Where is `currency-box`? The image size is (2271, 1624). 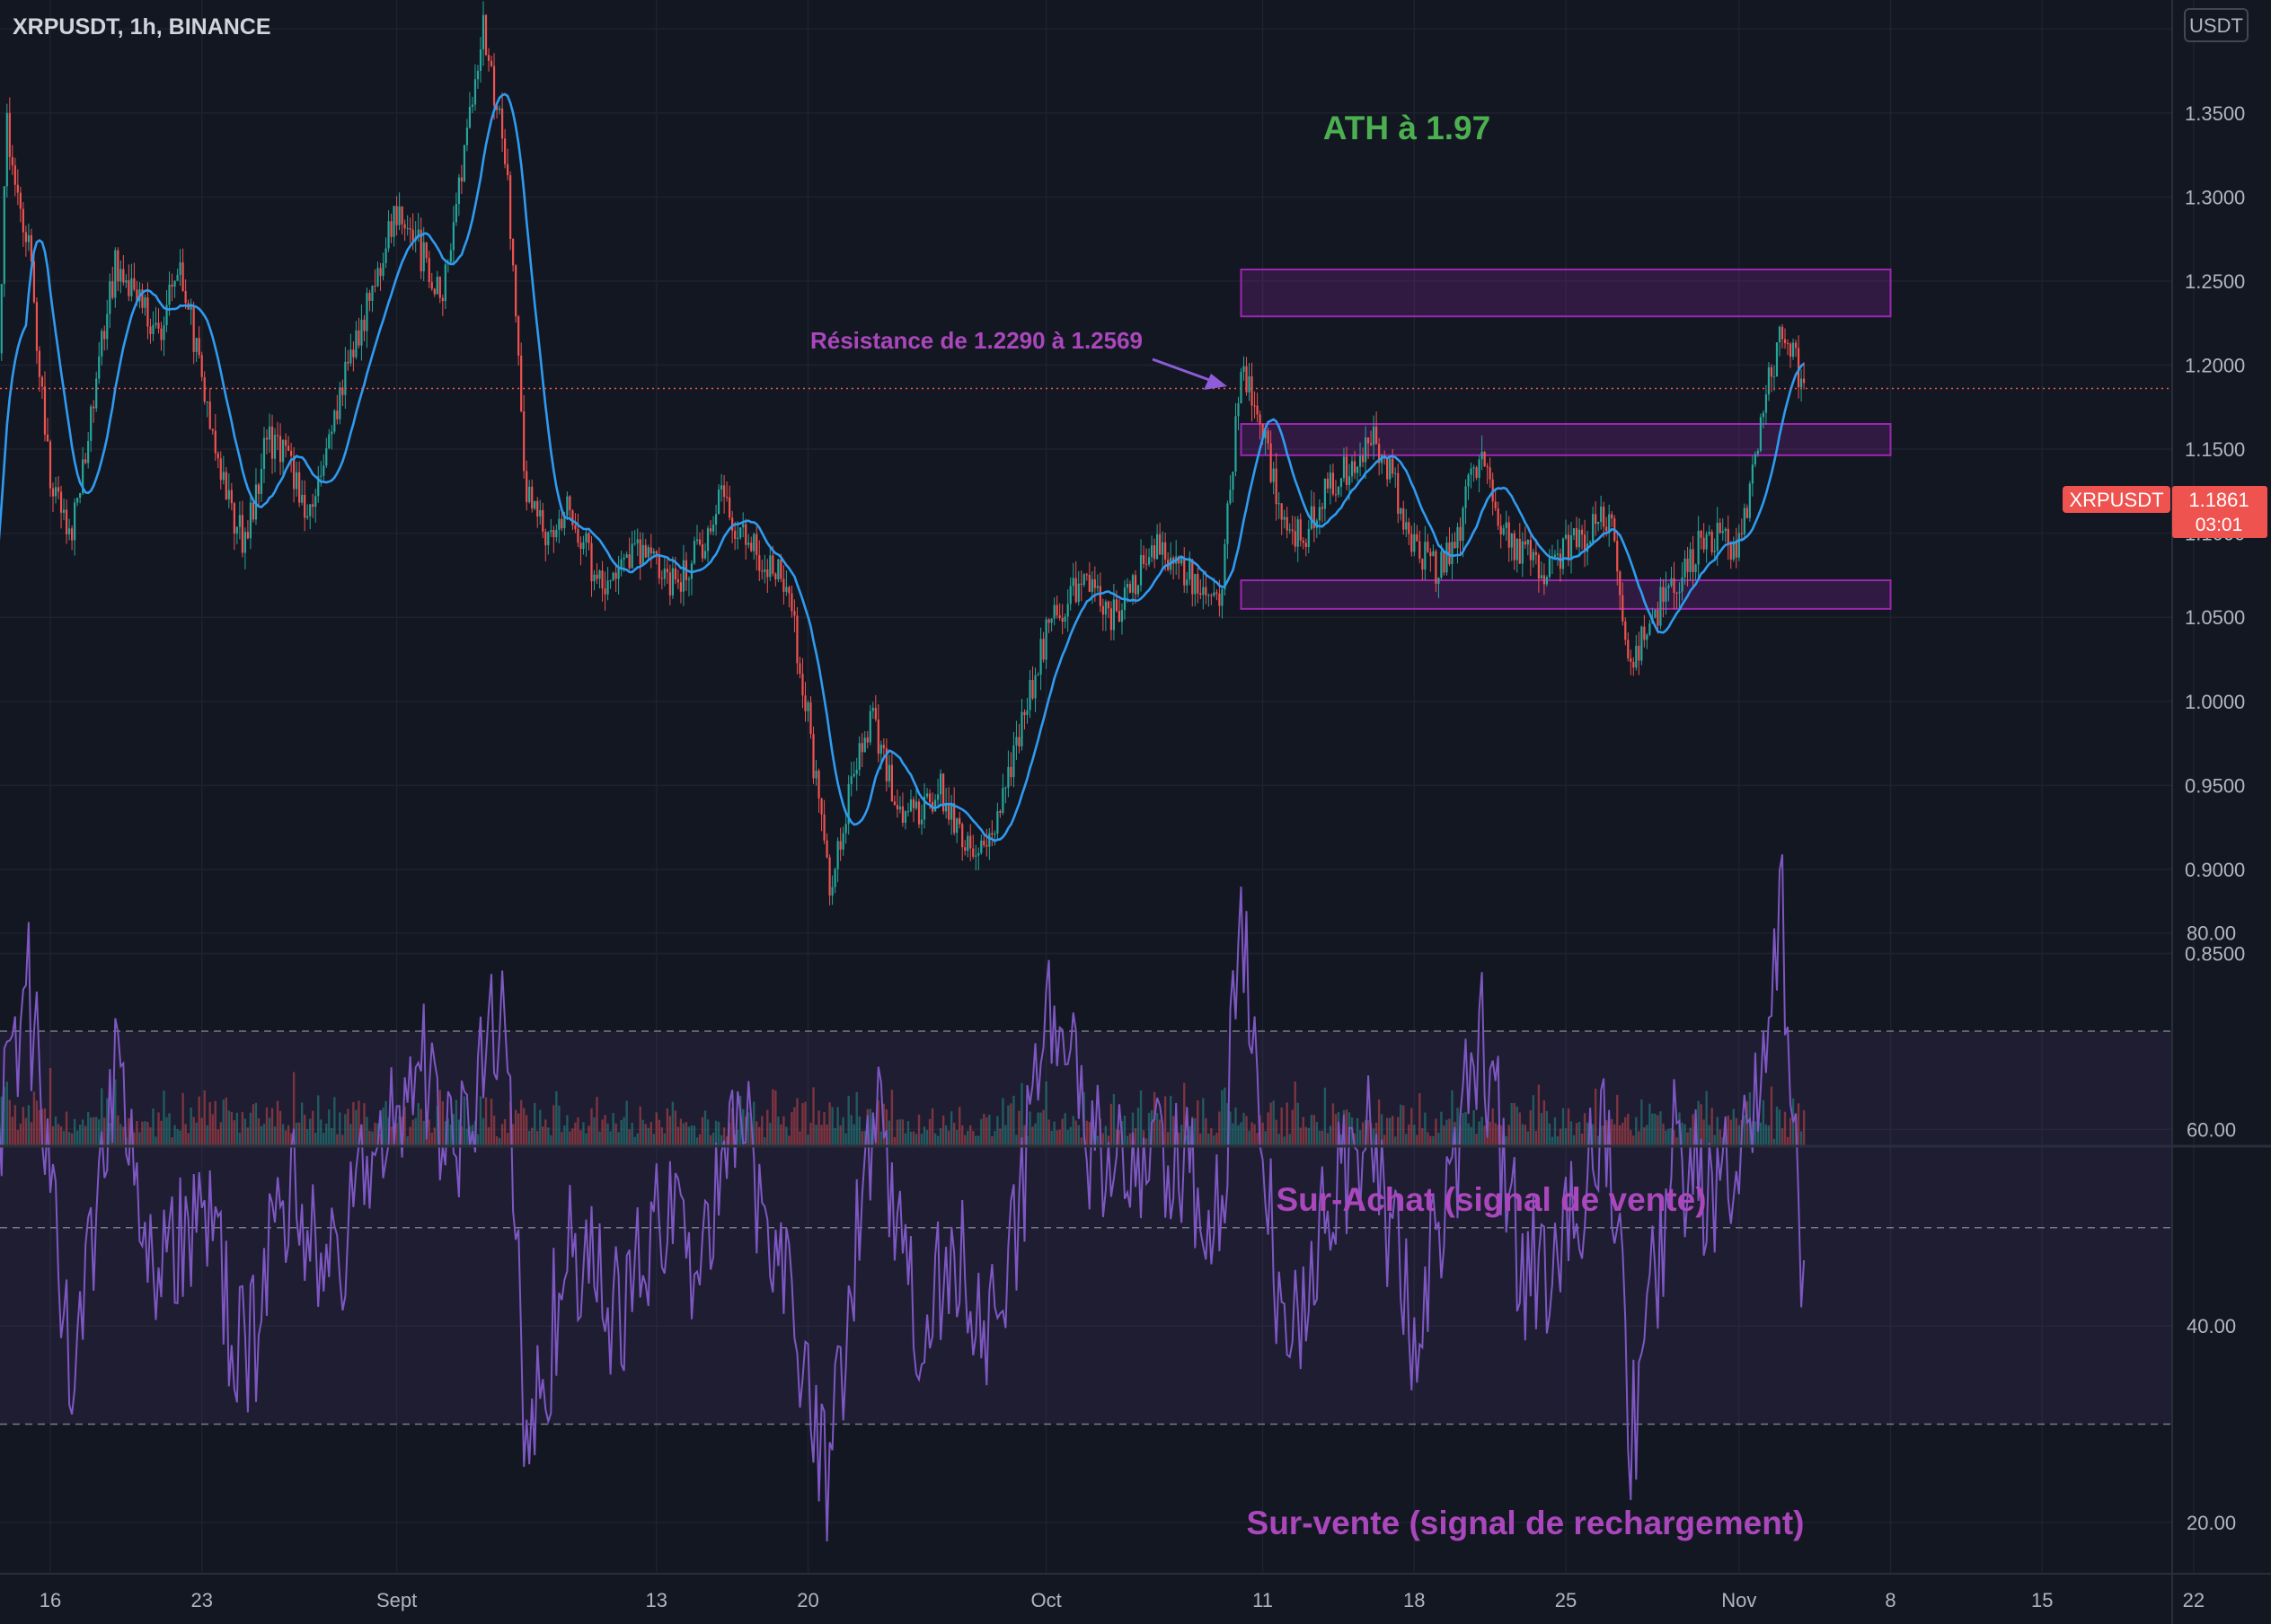 currency-box is located at coordinates (2216, 25).